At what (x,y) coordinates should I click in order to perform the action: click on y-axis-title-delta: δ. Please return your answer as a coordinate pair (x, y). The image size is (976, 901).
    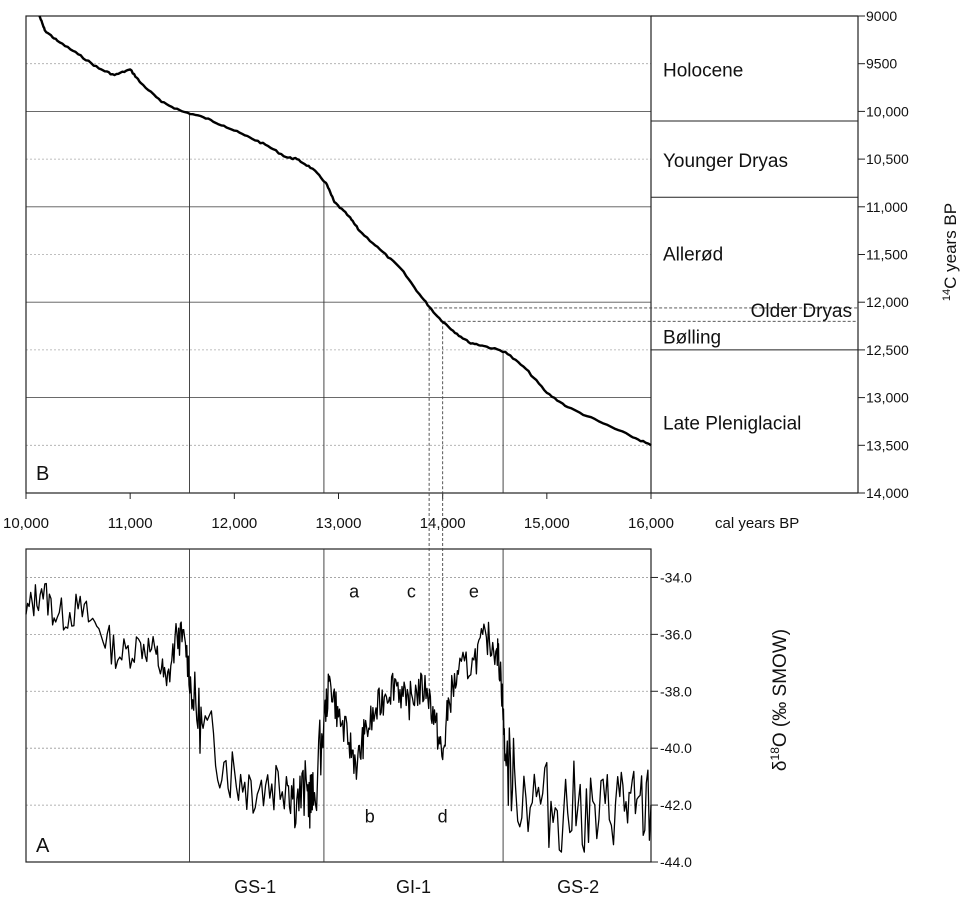
    Looking at the image, I should click on (780, 765).